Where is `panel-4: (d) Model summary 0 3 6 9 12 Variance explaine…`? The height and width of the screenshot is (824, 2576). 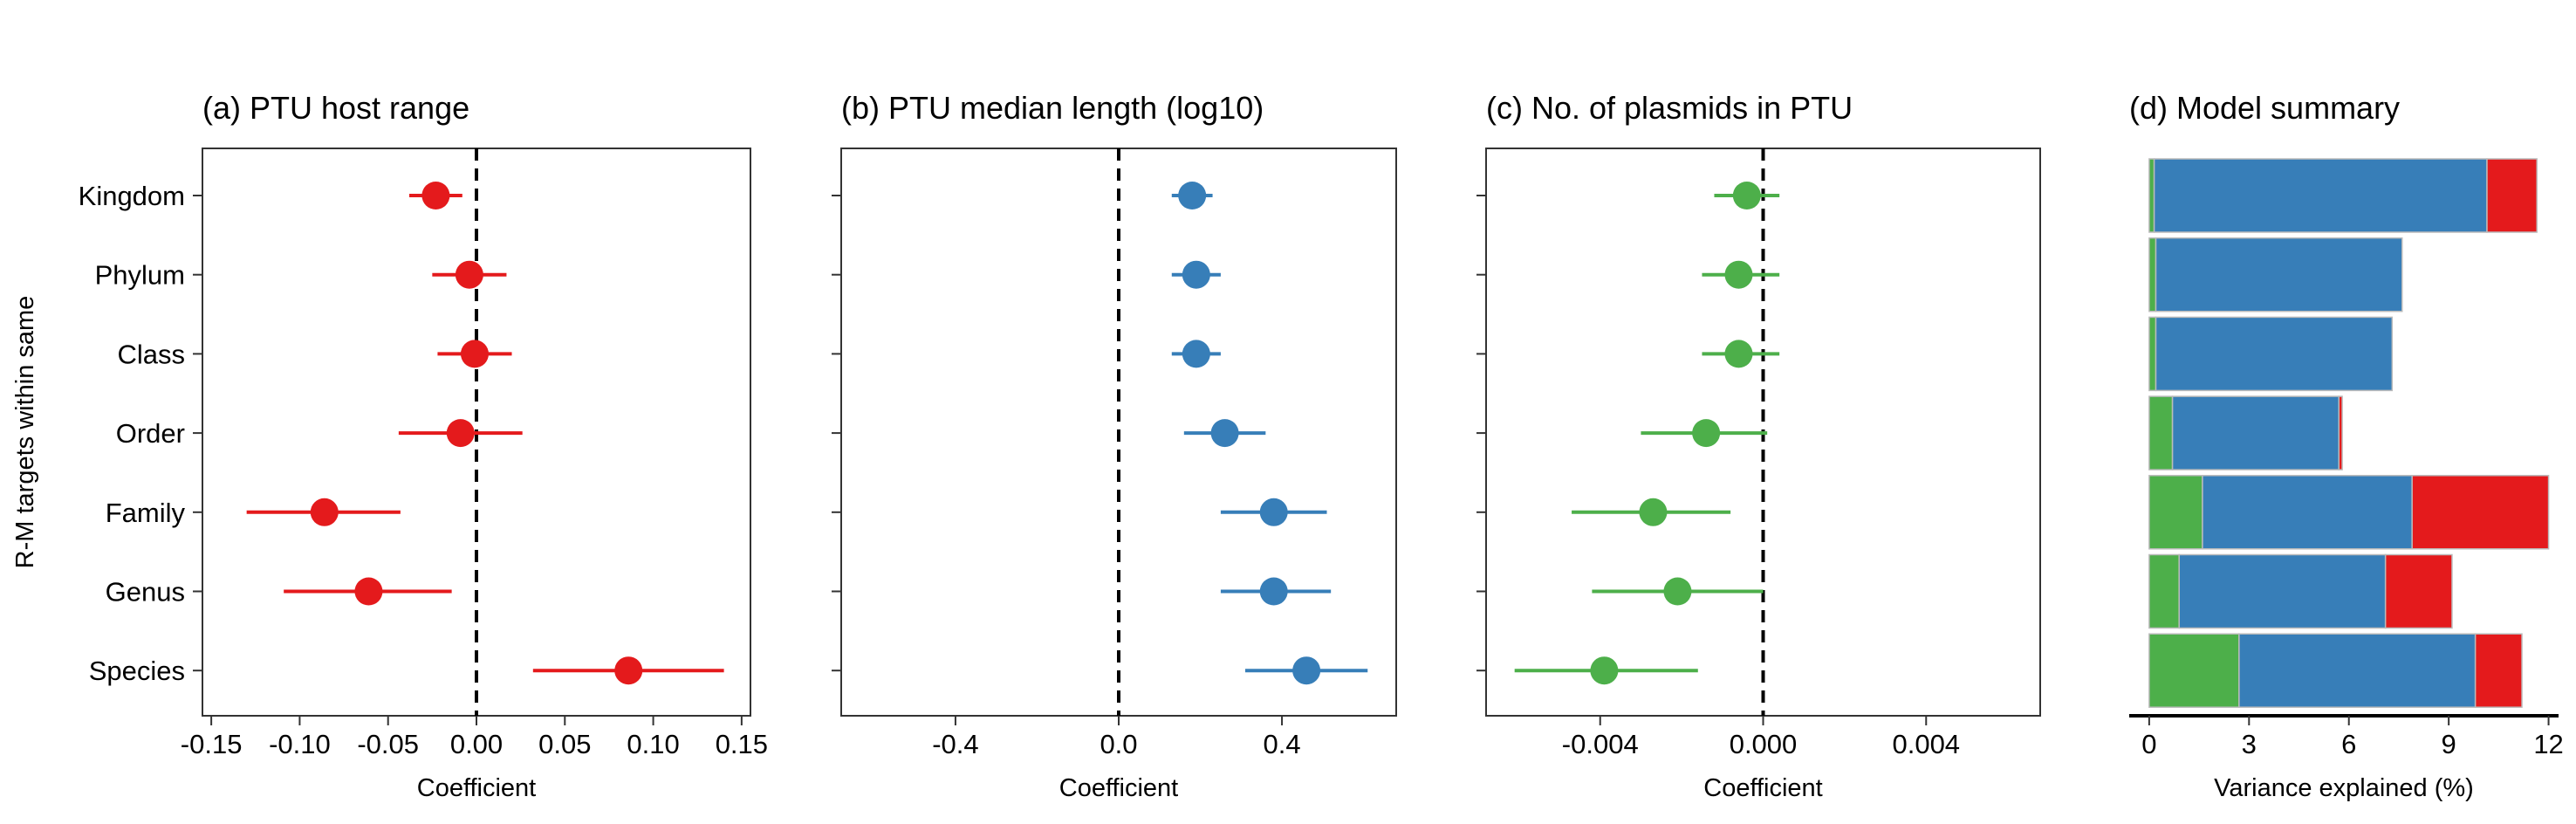 panel-4: (d) Model summary 0 3 6 9 12 Variance explaine… is located at coordinates (2346, 446).